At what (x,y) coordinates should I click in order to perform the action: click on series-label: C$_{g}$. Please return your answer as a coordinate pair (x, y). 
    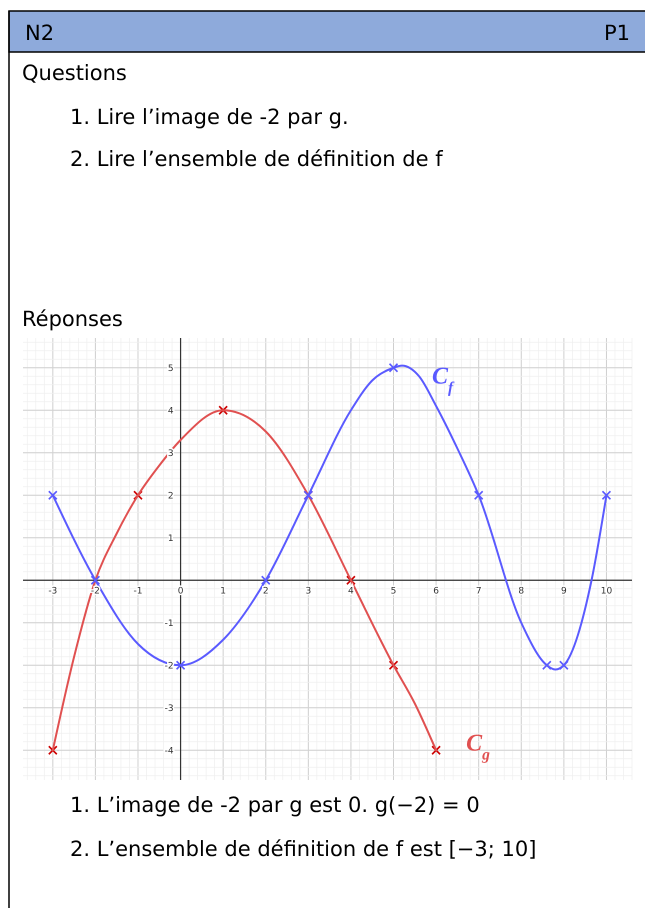
    Looking at the image, I should click on (478, 746).